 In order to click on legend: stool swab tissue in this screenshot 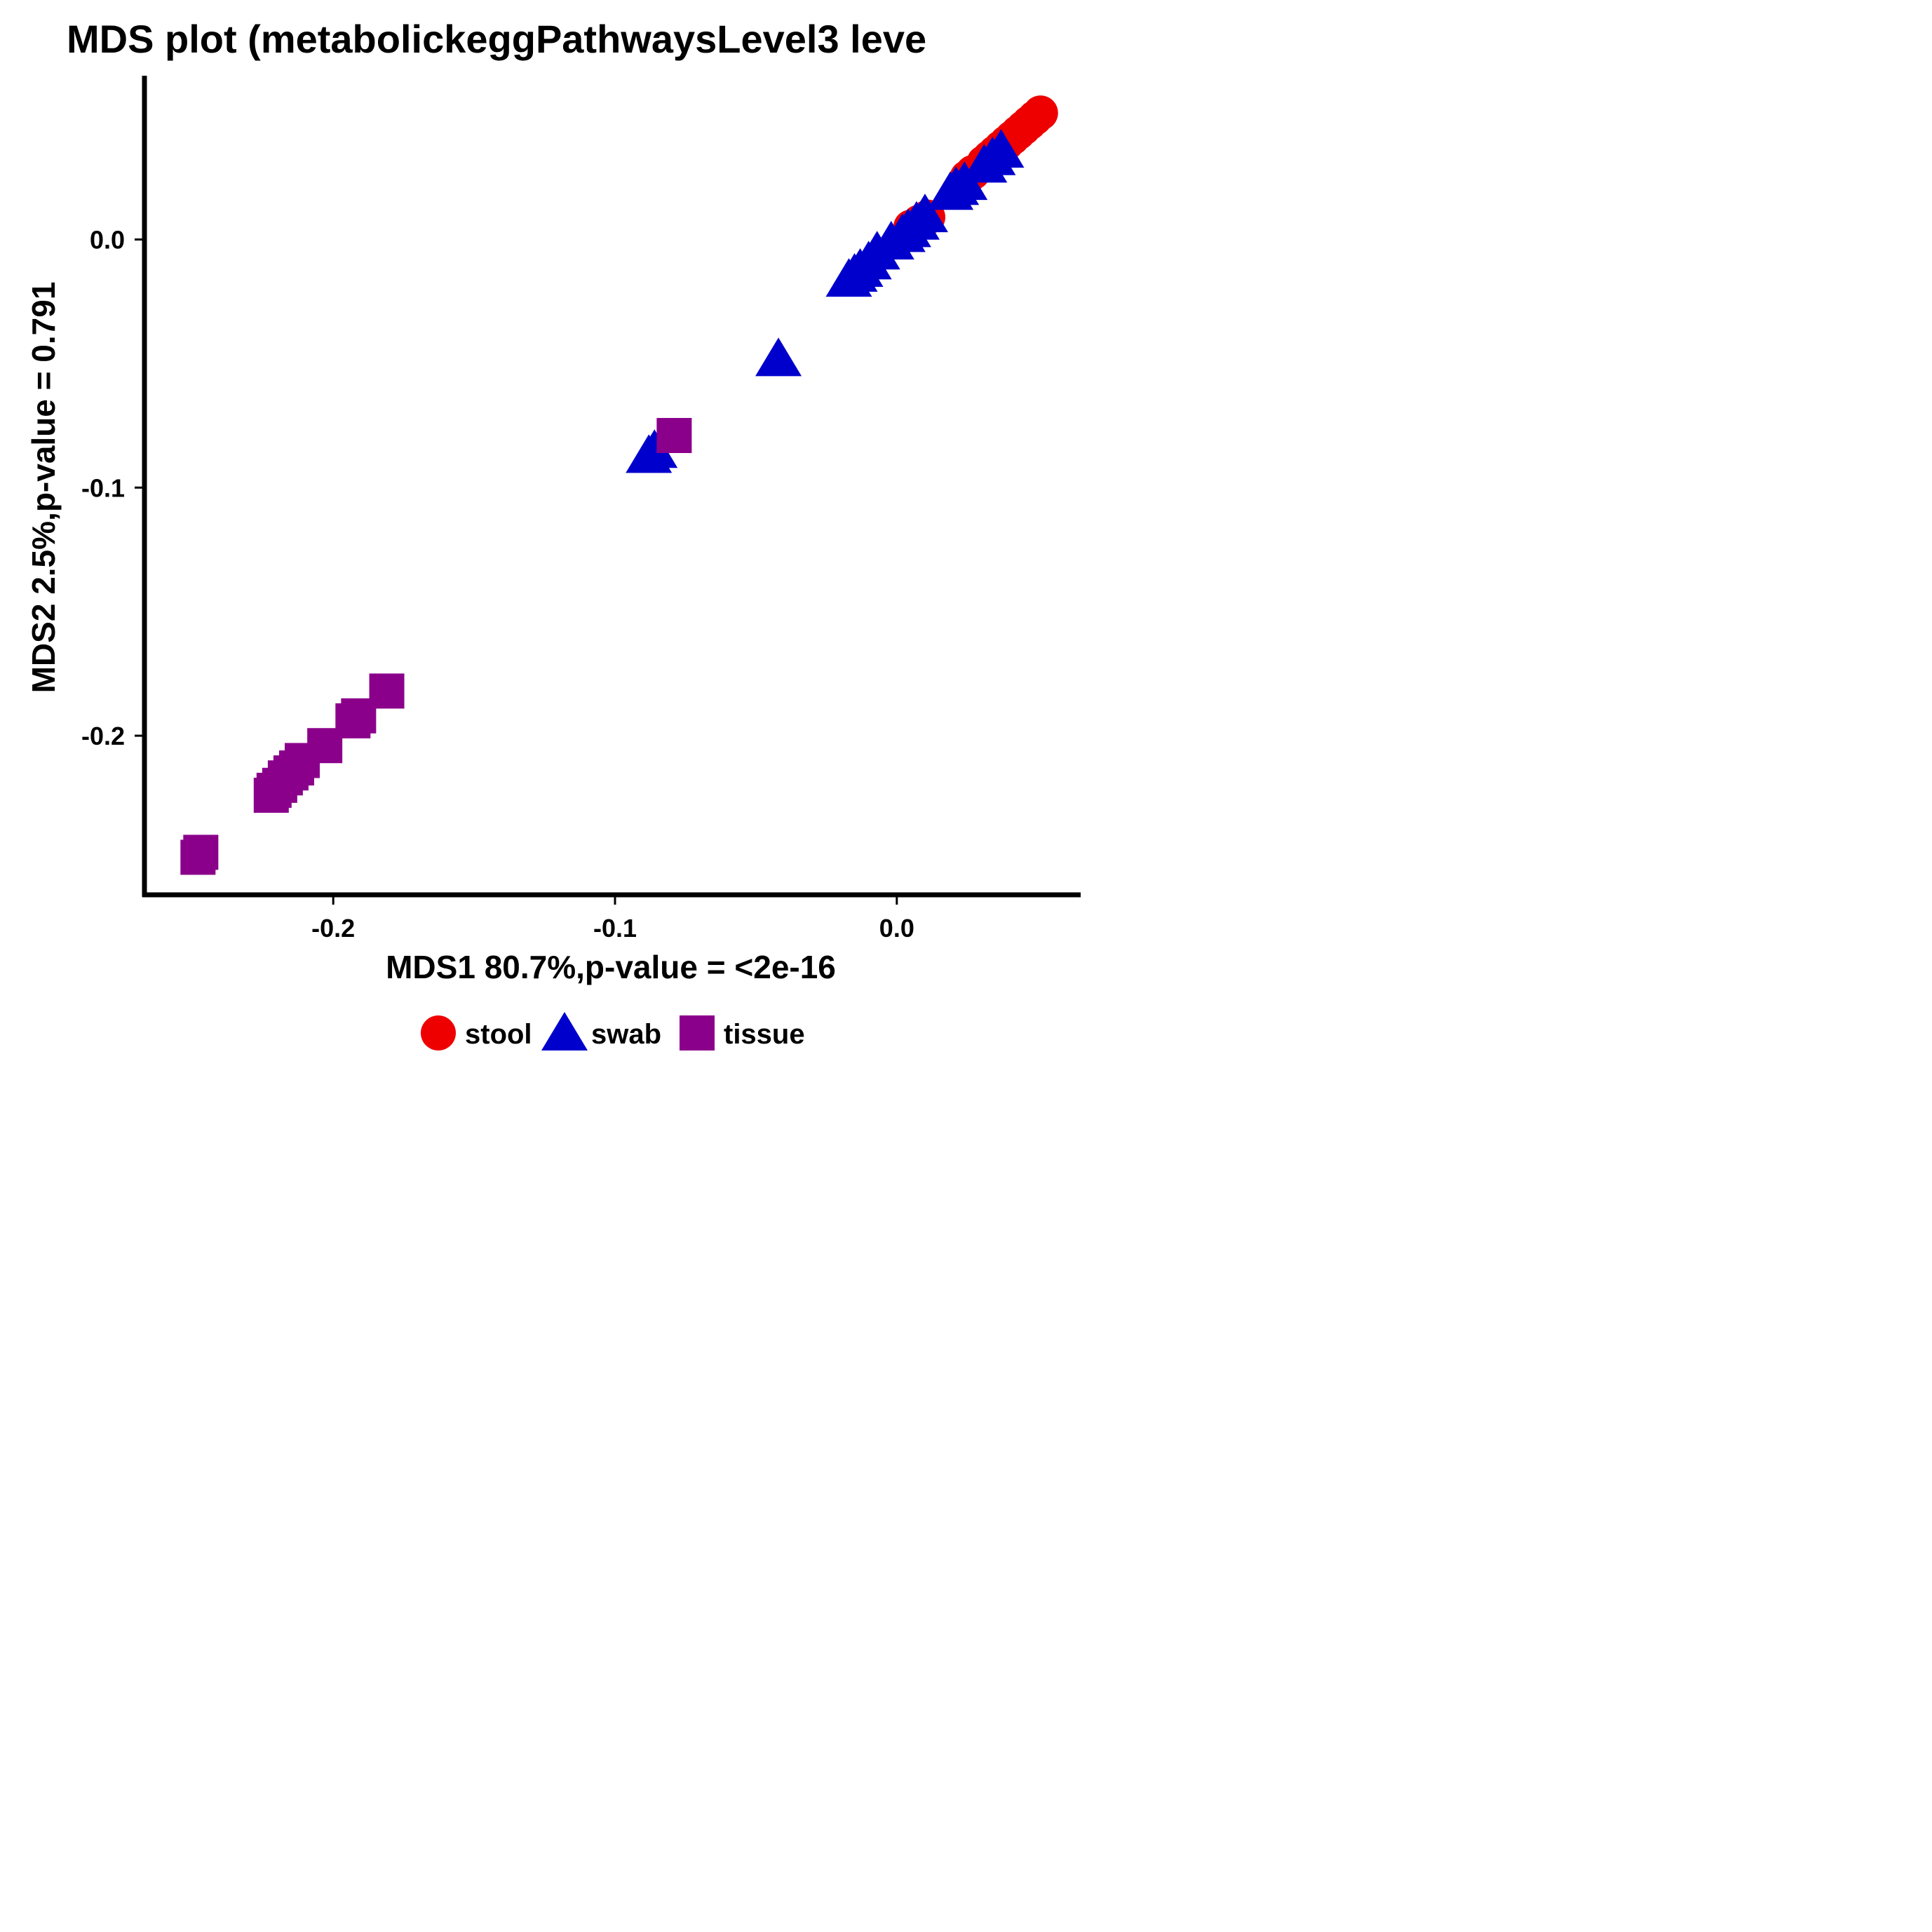, I will do `click(613, 1031)`.